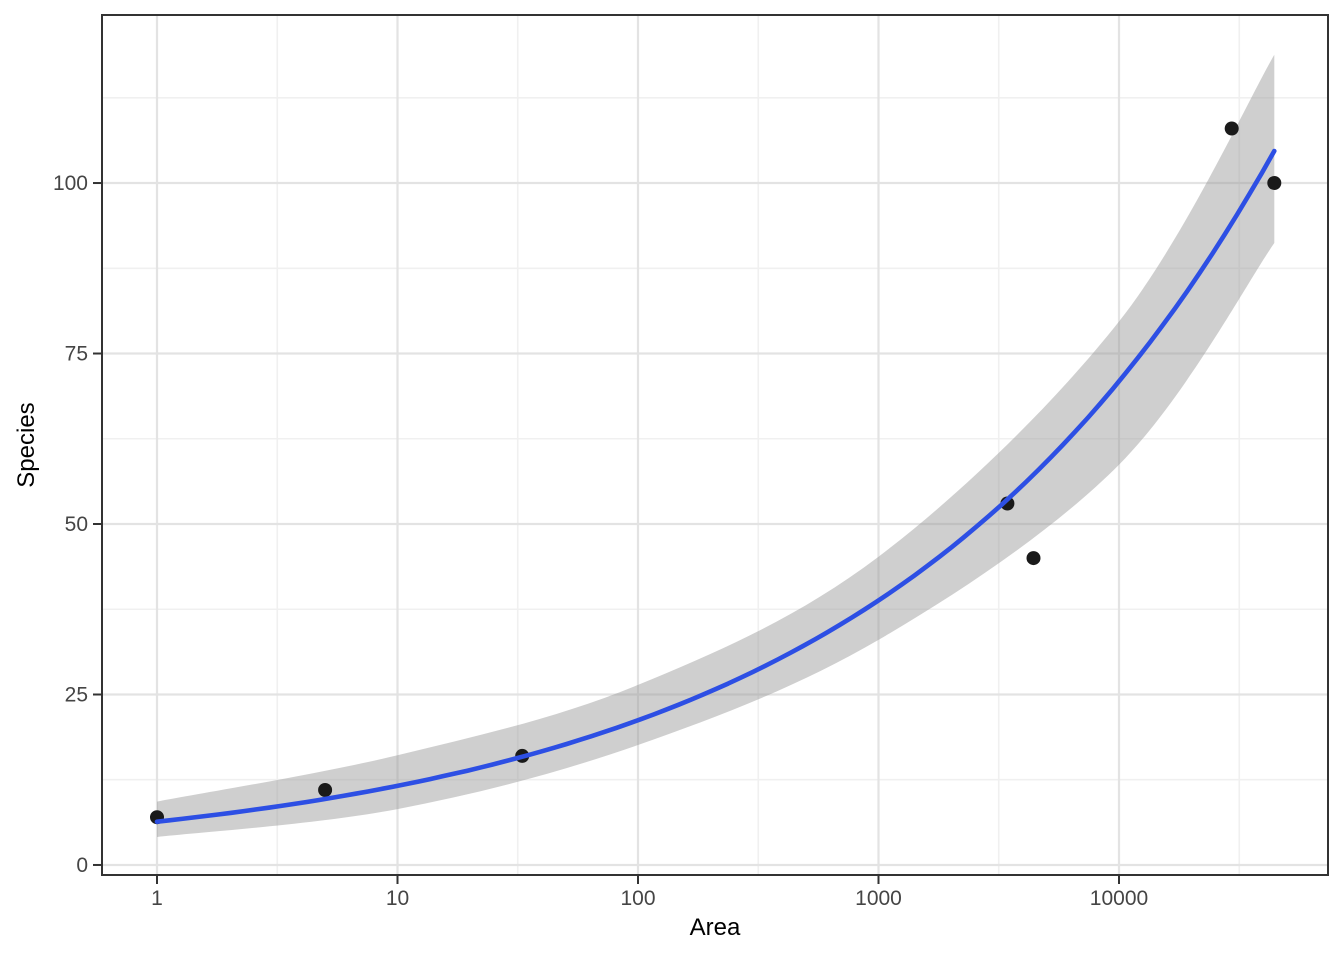 Image resolution: width=1344 pixels, height=960 pixels. I want to click on y-tick-label: 100, so click(70, 183).